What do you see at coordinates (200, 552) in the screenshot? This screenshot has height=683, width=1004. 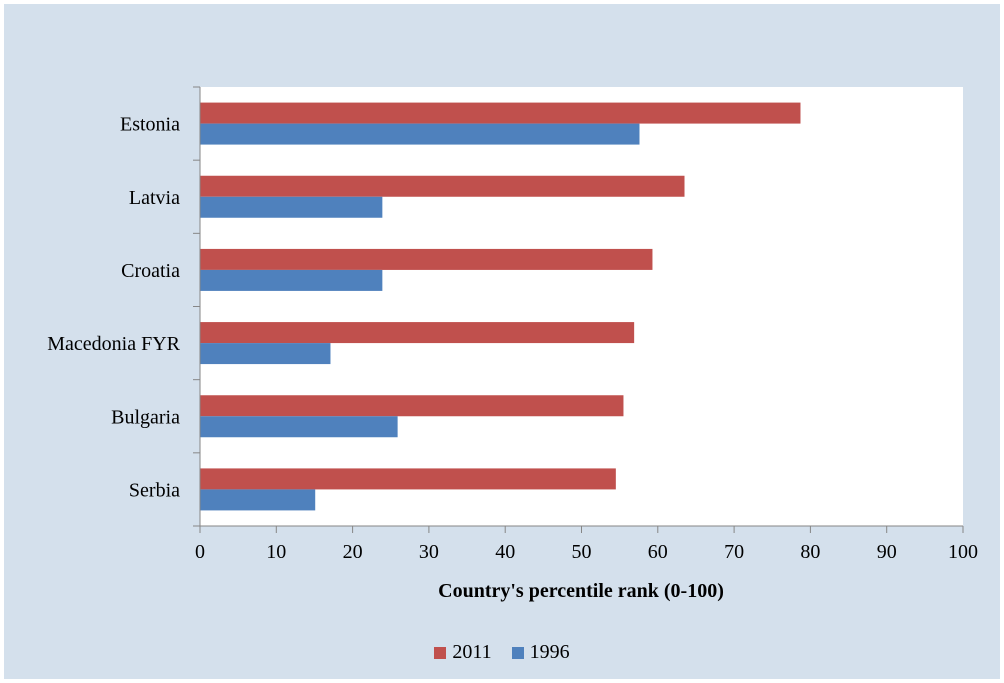 I see `x-tick-label: 0` at bounding box center [200, 552].